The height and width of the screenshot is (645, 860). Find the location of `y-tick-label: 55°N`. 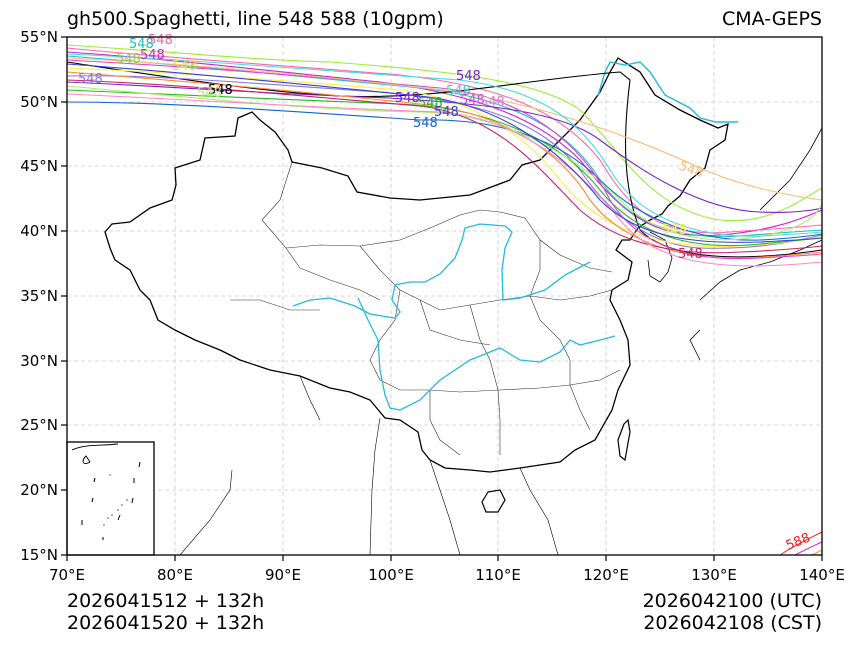

y-tick-label: 55°N is located at coordinates (39, 37).